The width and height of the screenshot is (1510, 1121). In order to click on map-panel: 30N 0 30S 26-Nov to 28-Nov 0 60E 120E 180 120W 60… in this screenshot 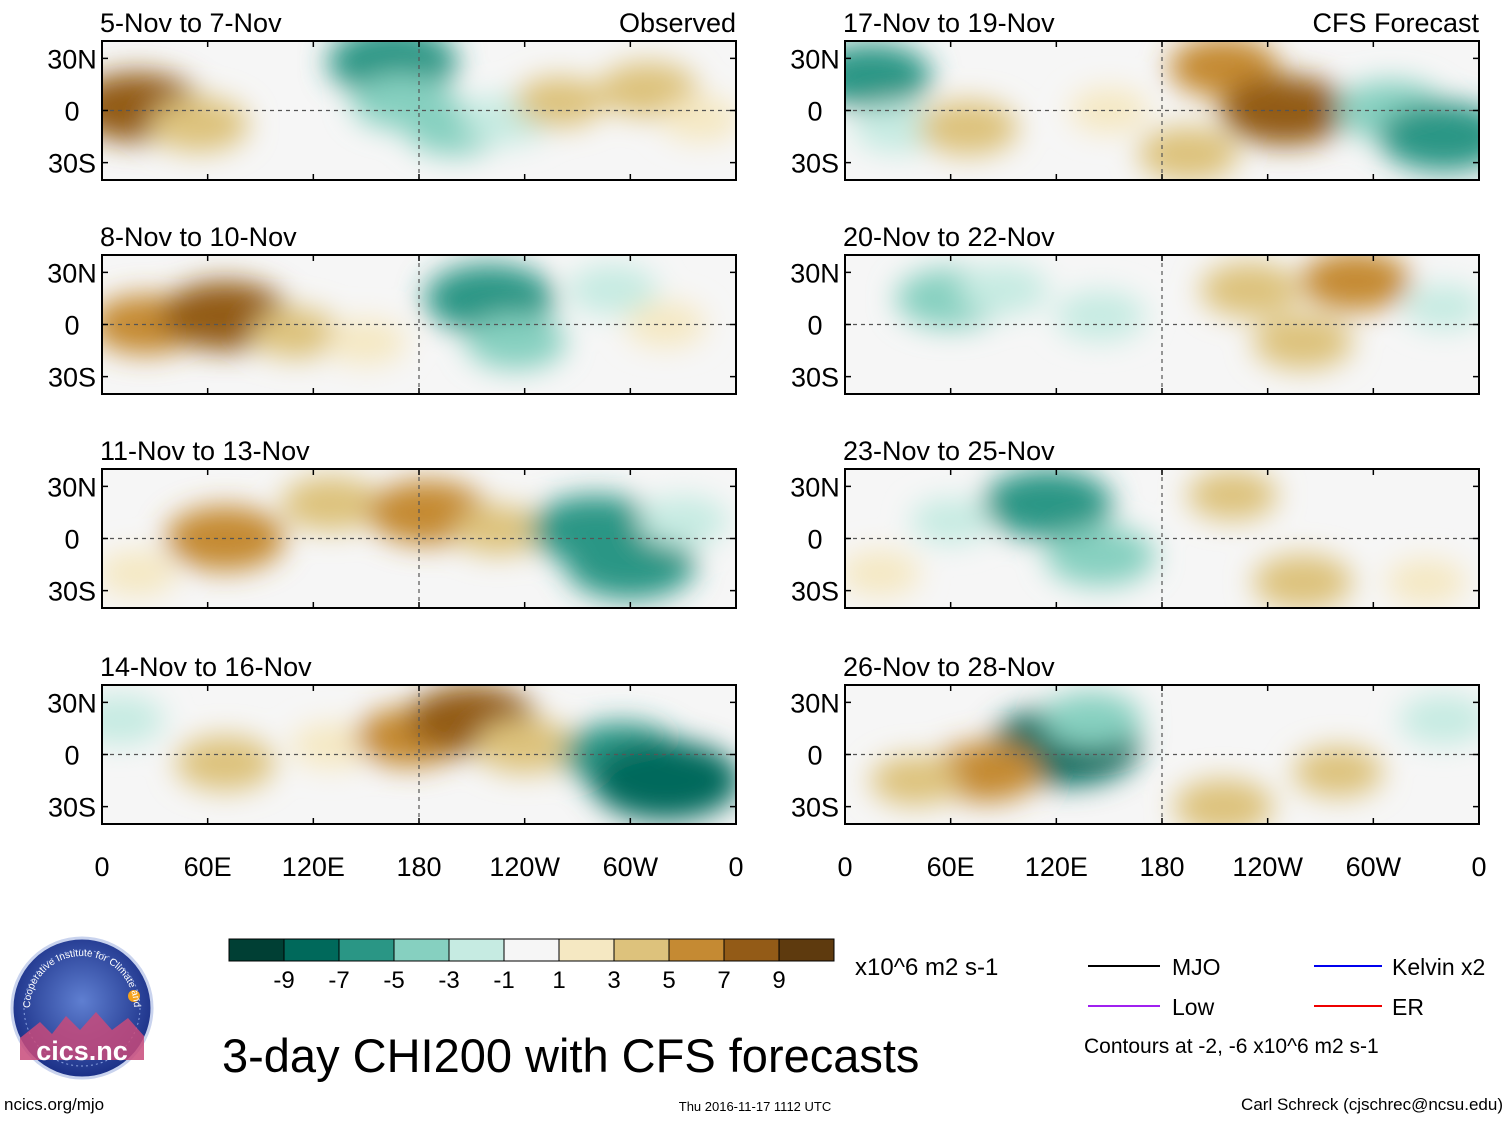, I will do `click(1138, 767)`.